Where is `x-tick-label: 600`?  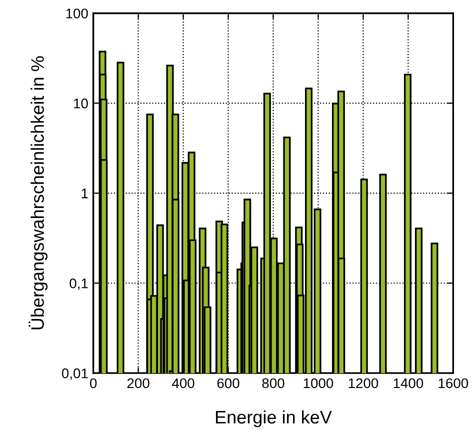 x-tick-label: 600 is located at coordinates (228, 383).